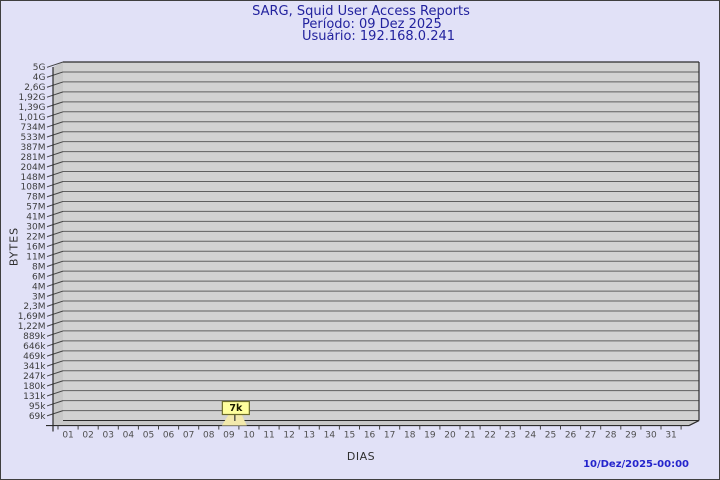  What do you see at coordinates (379, 36) in the screenshot?
I see `chart-user-subtitle: Usuário: 192.168.0.241` at bounding box center [379, 36].